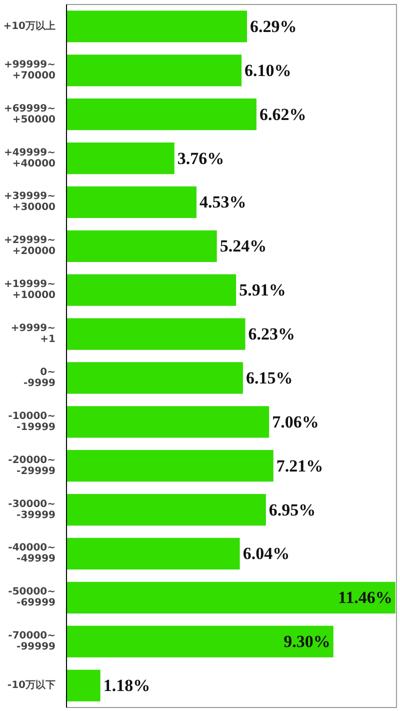 Image resolution: width=400 pixels, height=711 pixels. I want to click on y-tick-label: +39999~ +30000, so click(30, 202).